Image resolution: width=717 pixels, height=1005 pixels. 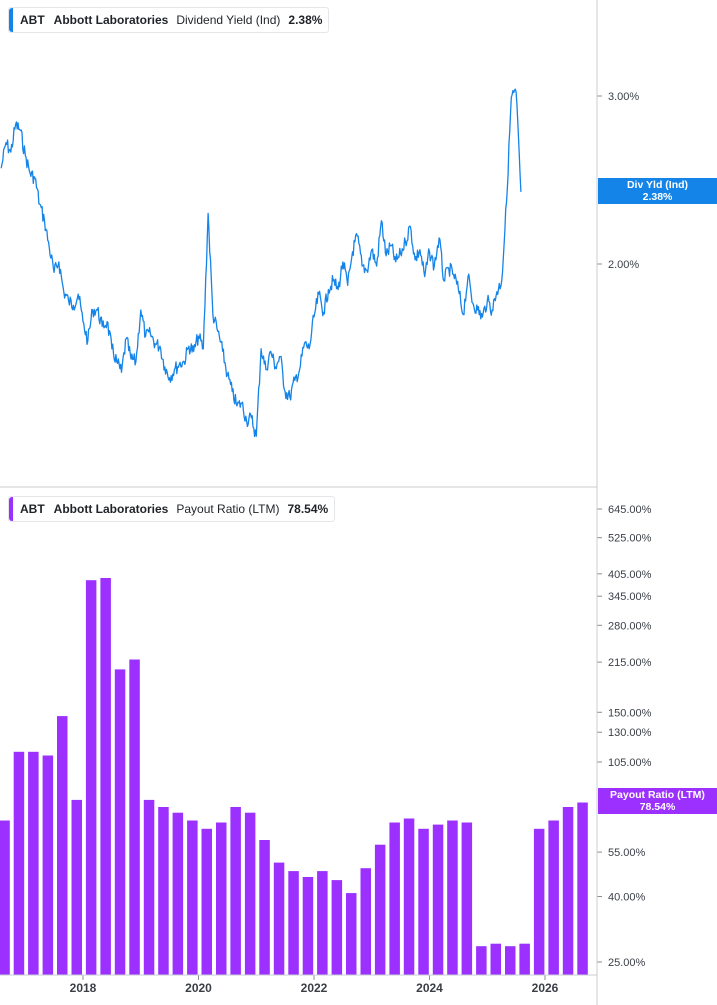 What do you see at coordinates (630, 733) in the screenshot?
I see `y-tick-label: 130.00%` at bounding box center [630, 733].